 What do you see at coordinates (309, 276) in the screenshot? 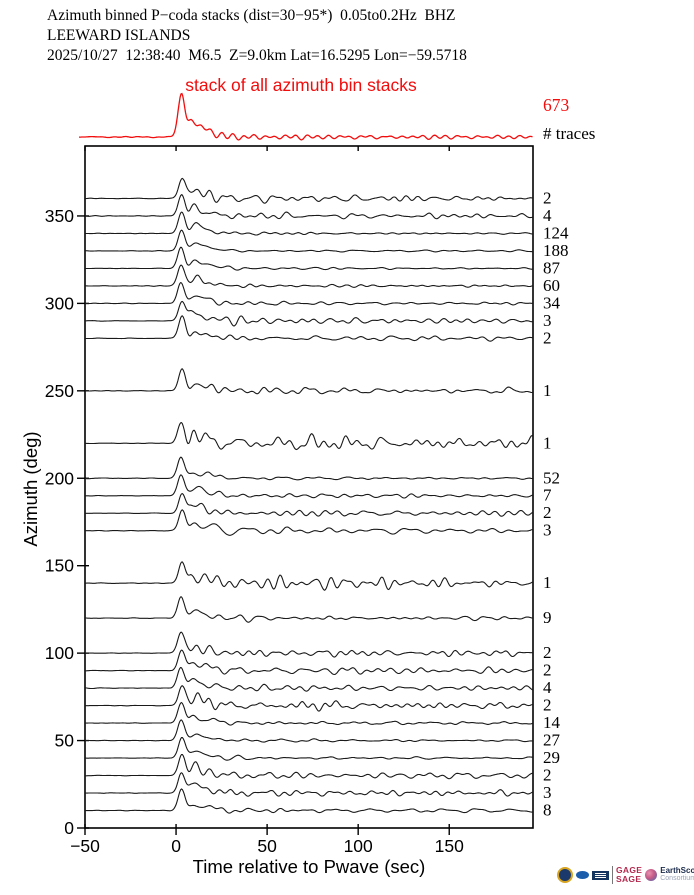
I see `waveform-trace-az310` at bounding box center [309, 276].